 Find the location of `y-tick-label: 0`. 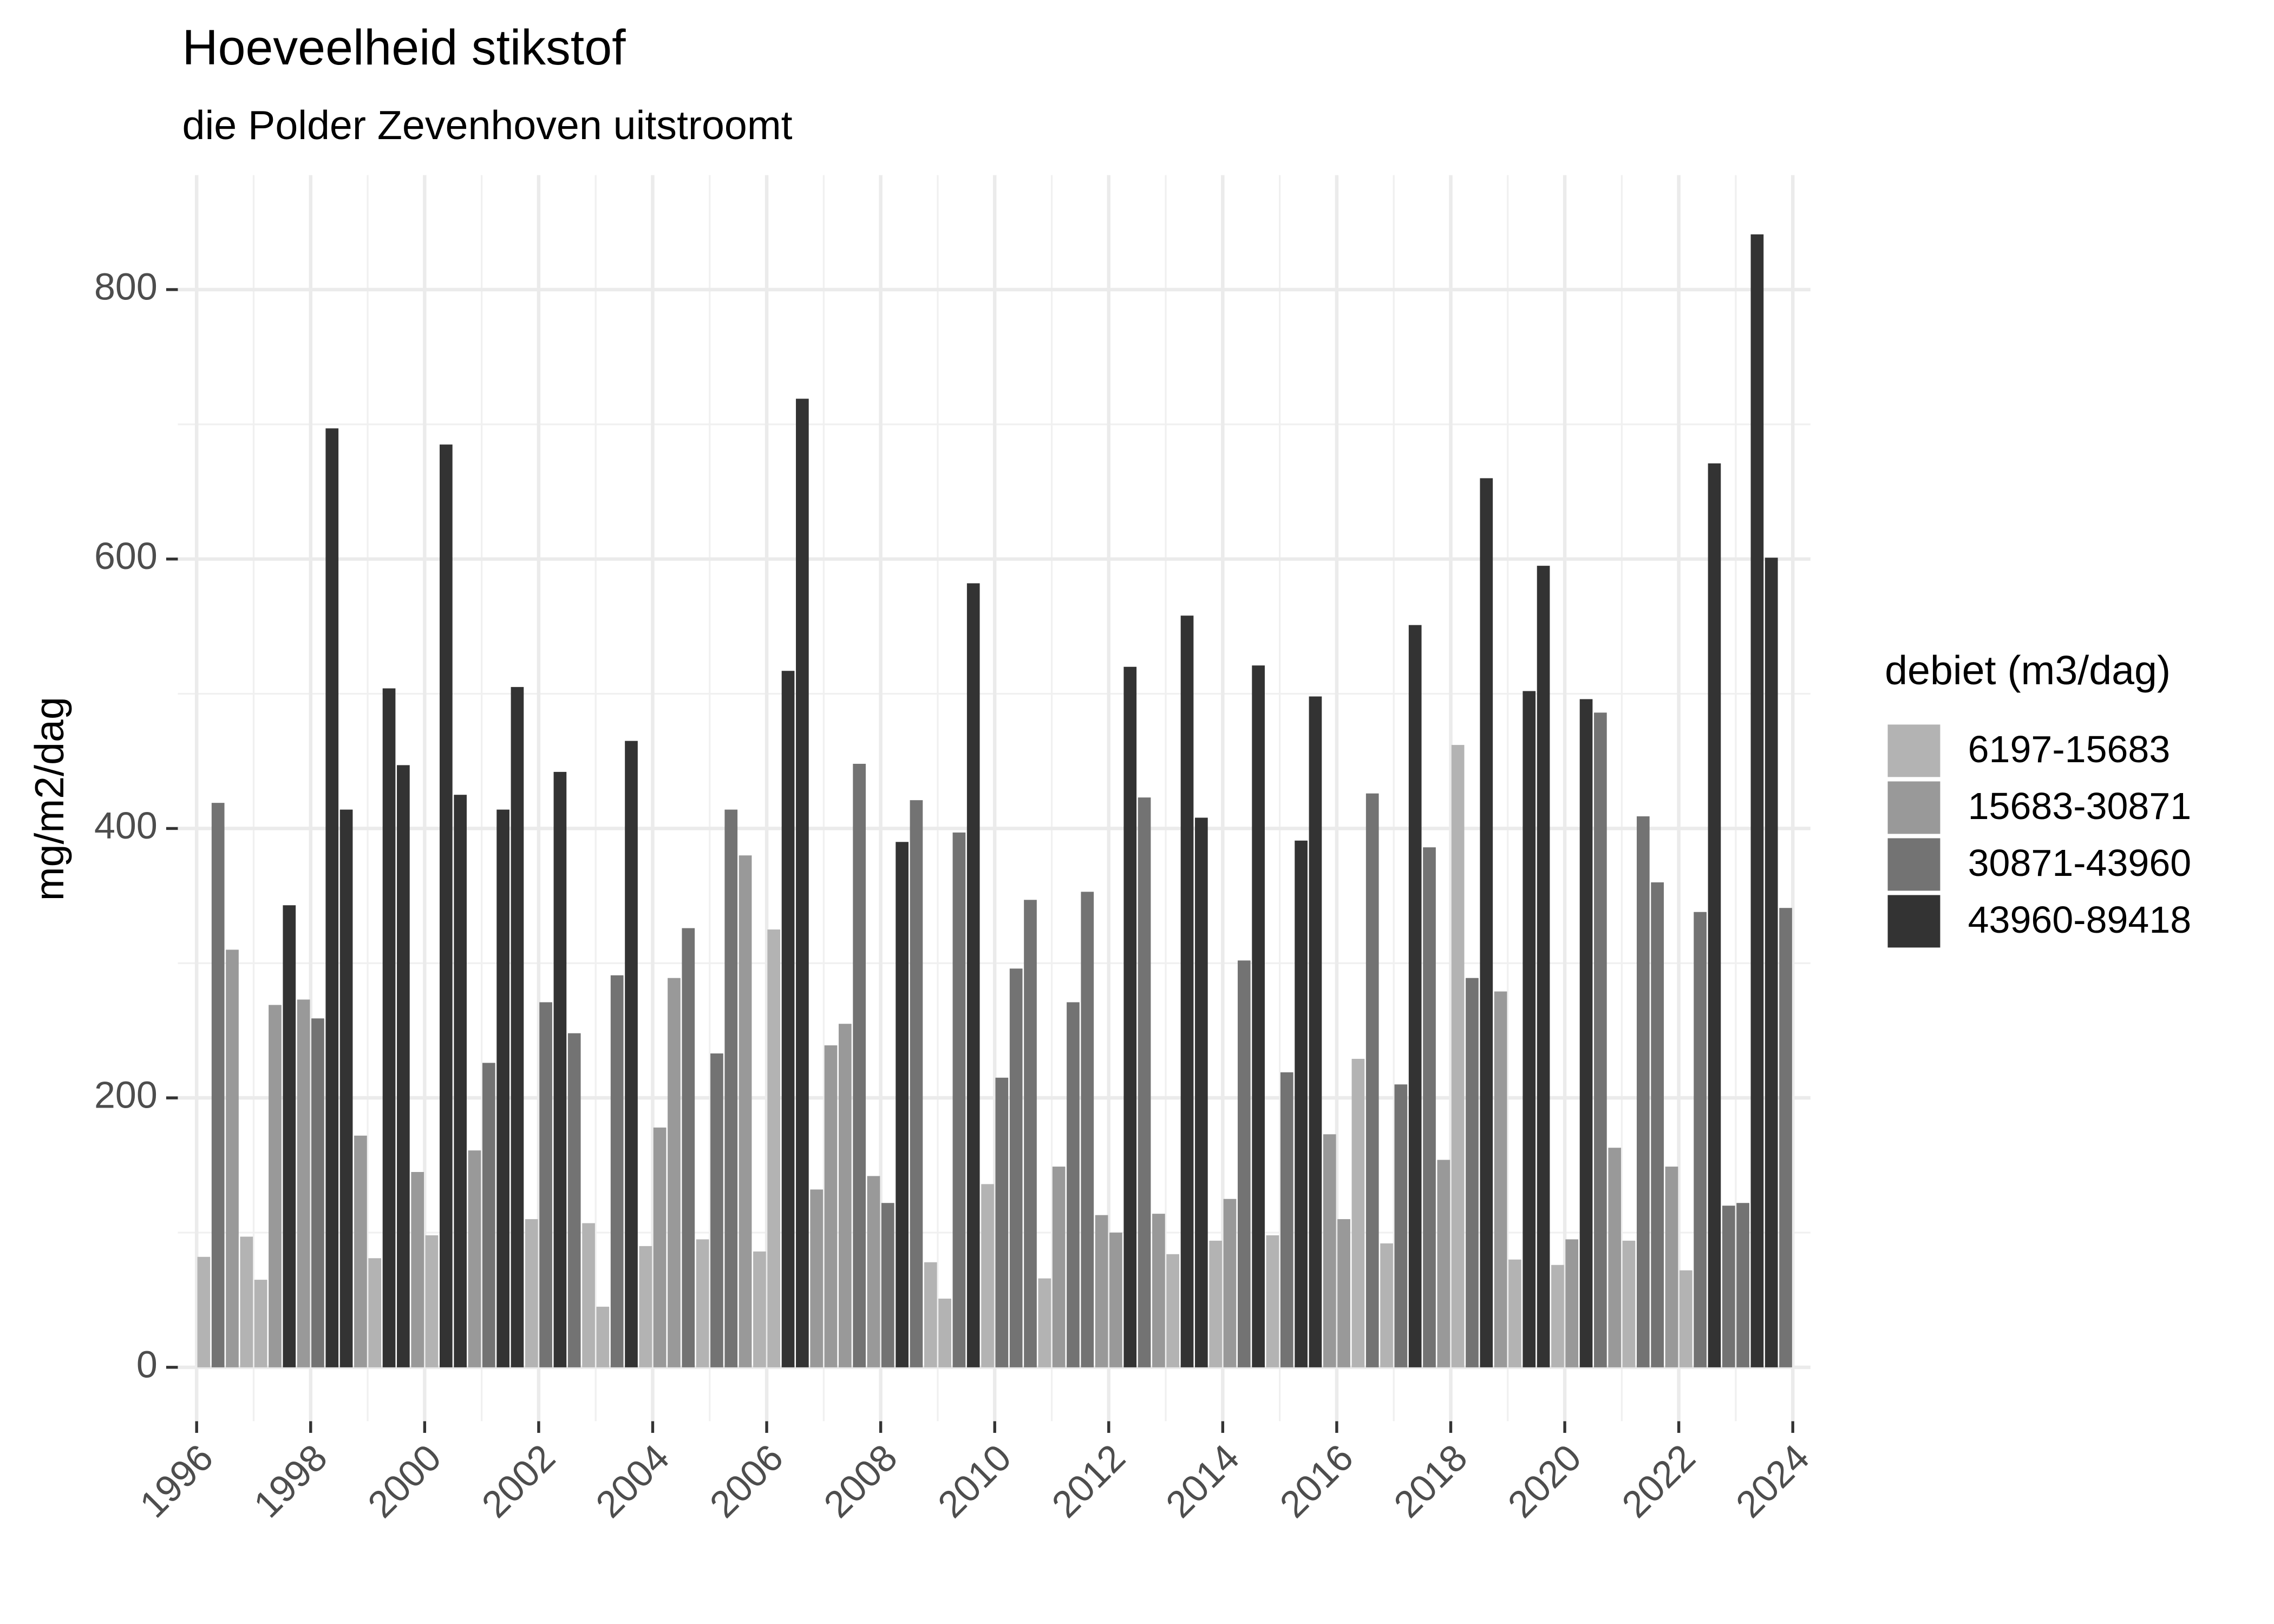

y-tick-label: 0 is located at coordinates (147, 1364).